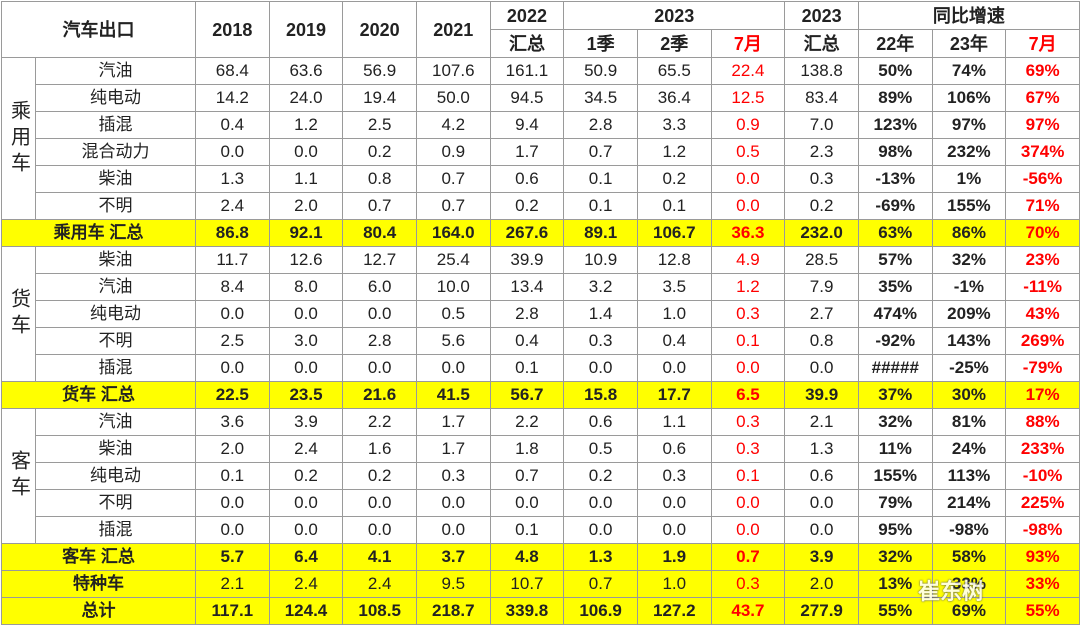 The image size is (1080, 640). Describe the element at coordinates (453, 611) in the screenshot. I see `value-cell: 218.7` at that location.